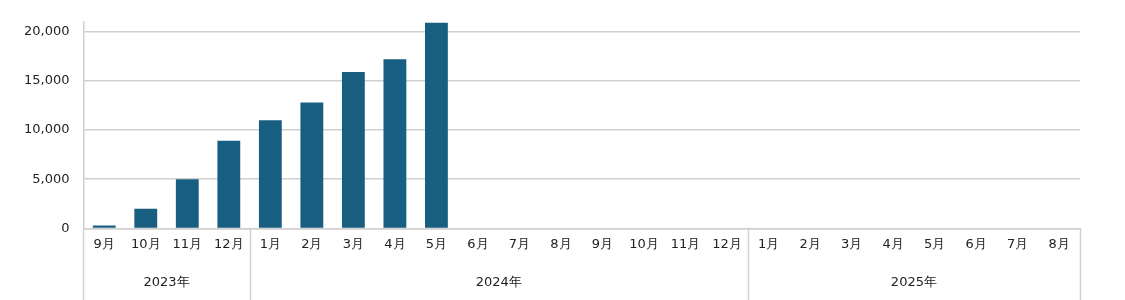 The width and height of the screenshot is (1125, 300). I want to click on text: 2024年, so click(498, 282).